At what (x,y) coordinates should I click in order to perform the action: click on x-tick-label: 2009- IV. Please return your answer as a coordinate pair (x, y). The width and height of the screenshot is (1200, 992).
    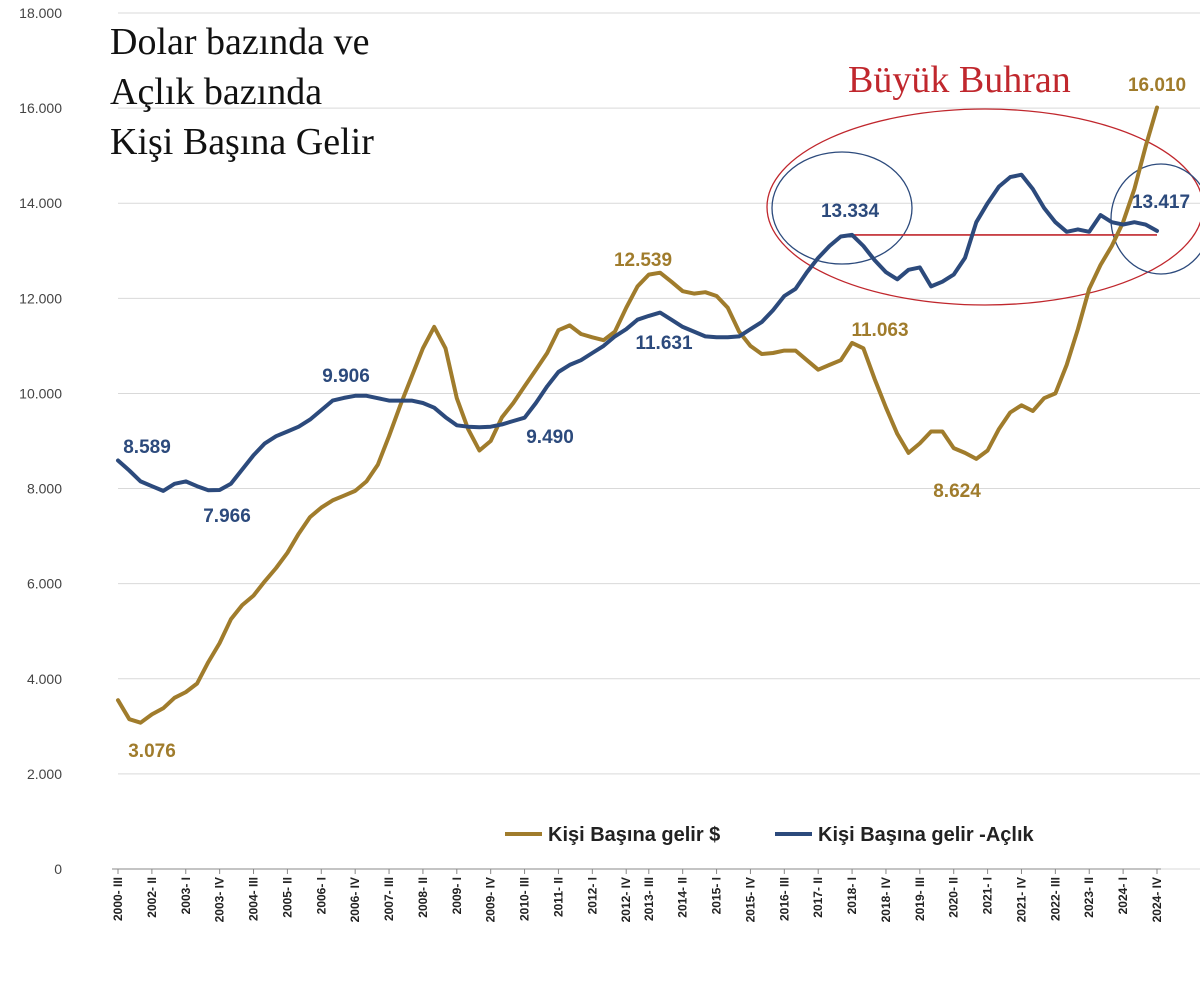
    Looking at the image, I should click on (491, 899).